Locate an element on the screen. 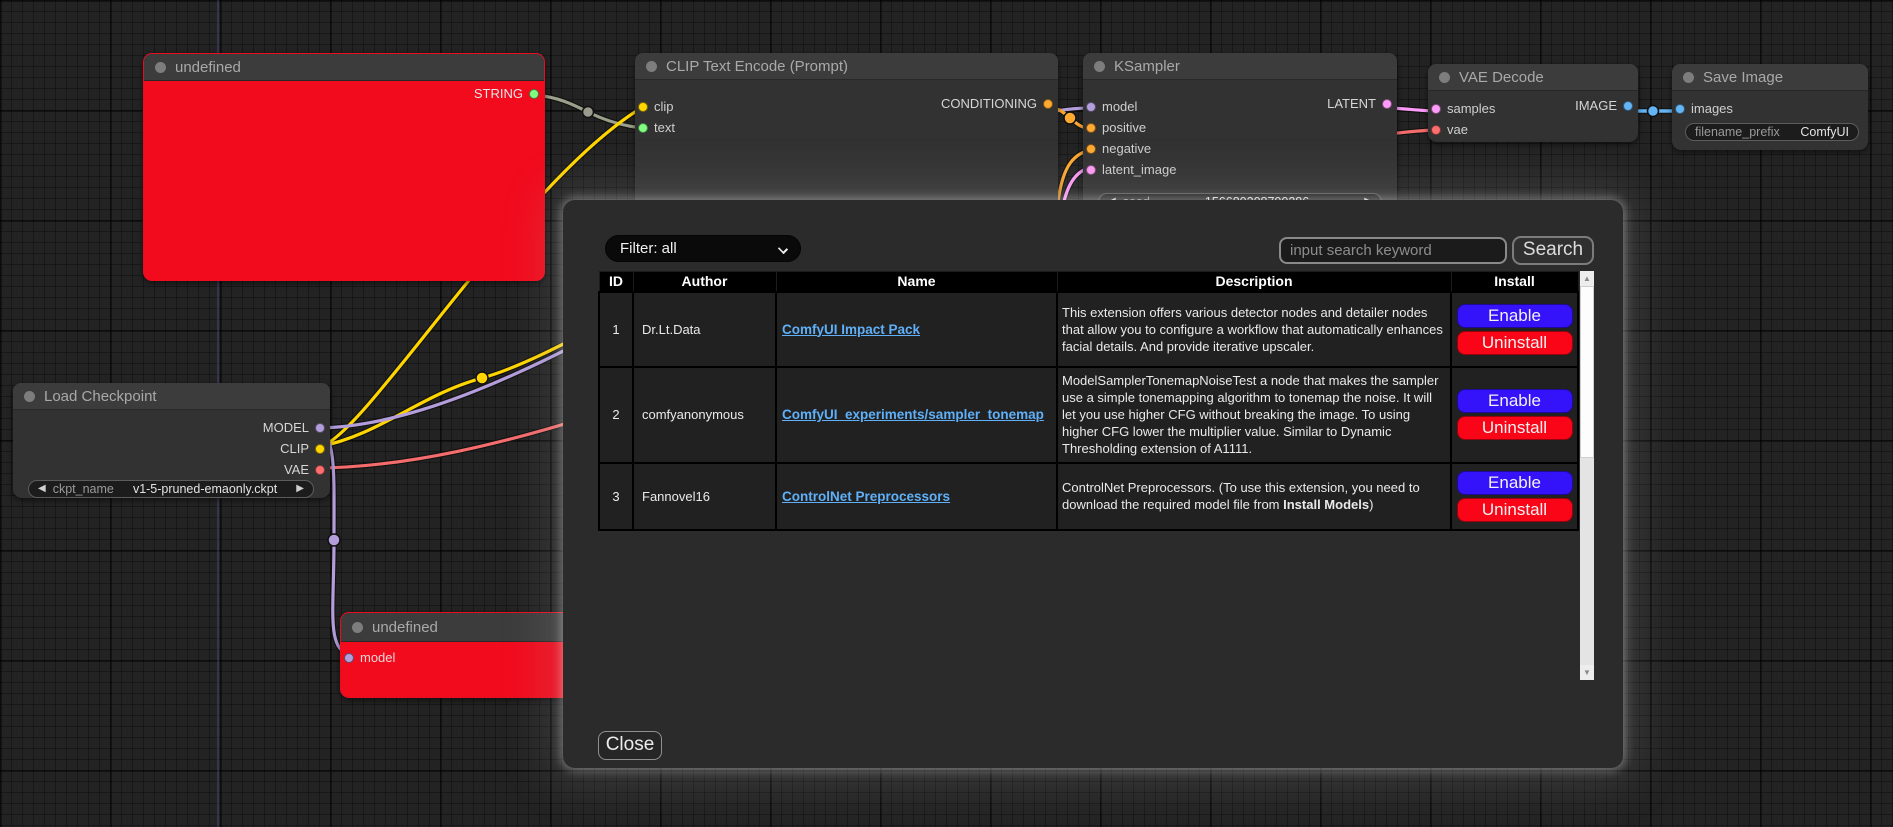 Image resolution: width=1893 pixels, height=827 pixels. widget-left-arrow-icon: ◀ is located at coordinates (42, 488).